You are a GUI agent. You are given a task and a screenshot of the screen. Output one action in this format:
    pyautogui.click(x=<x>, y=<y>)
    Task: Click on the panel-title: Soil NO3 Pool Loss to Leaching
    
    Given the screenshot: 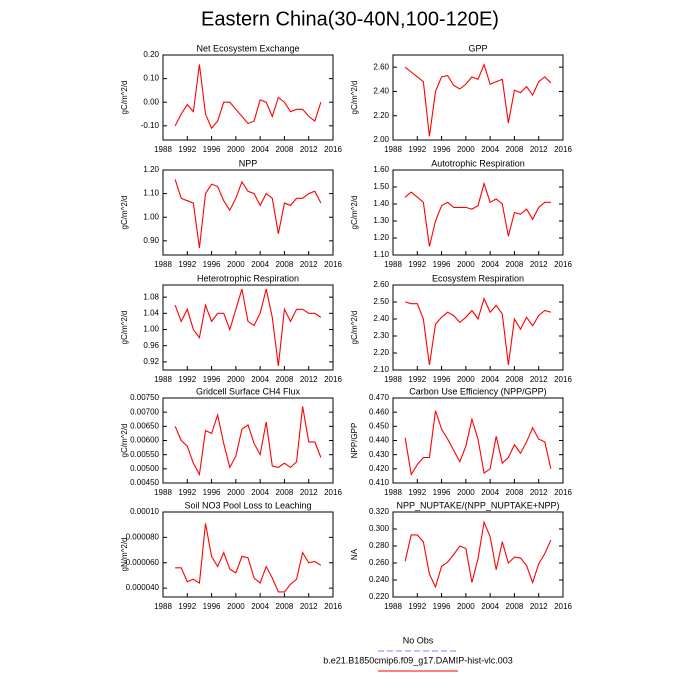 What is the action you would take?
    pyautogui.click(x=247, y=505)
    